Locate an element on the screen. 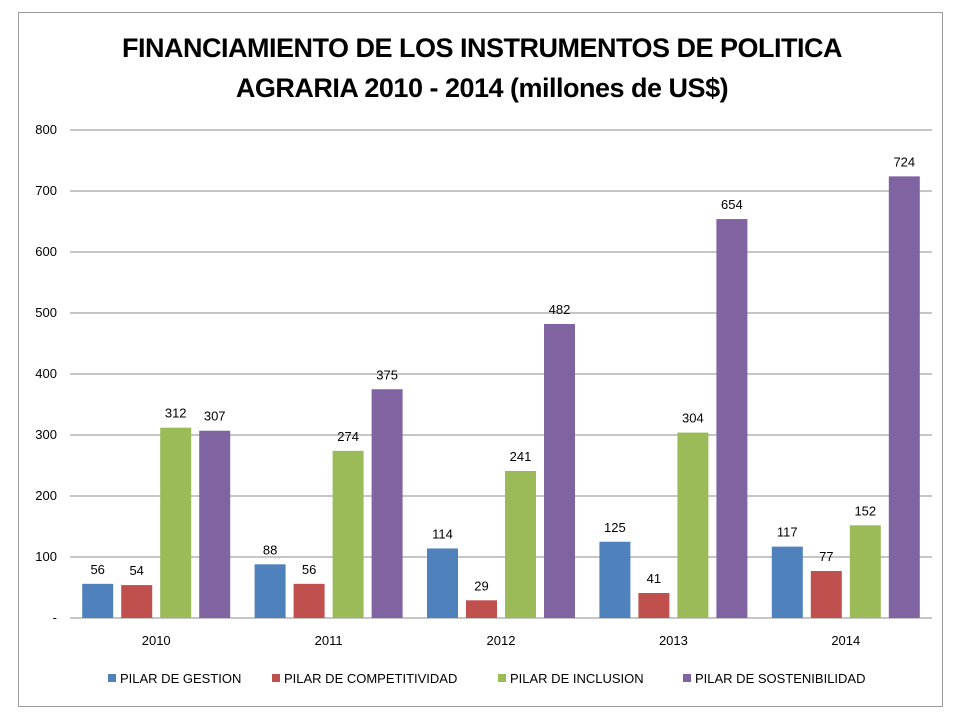  legend-label: PILAR DE GESTION is located at coordinates (180, 678).